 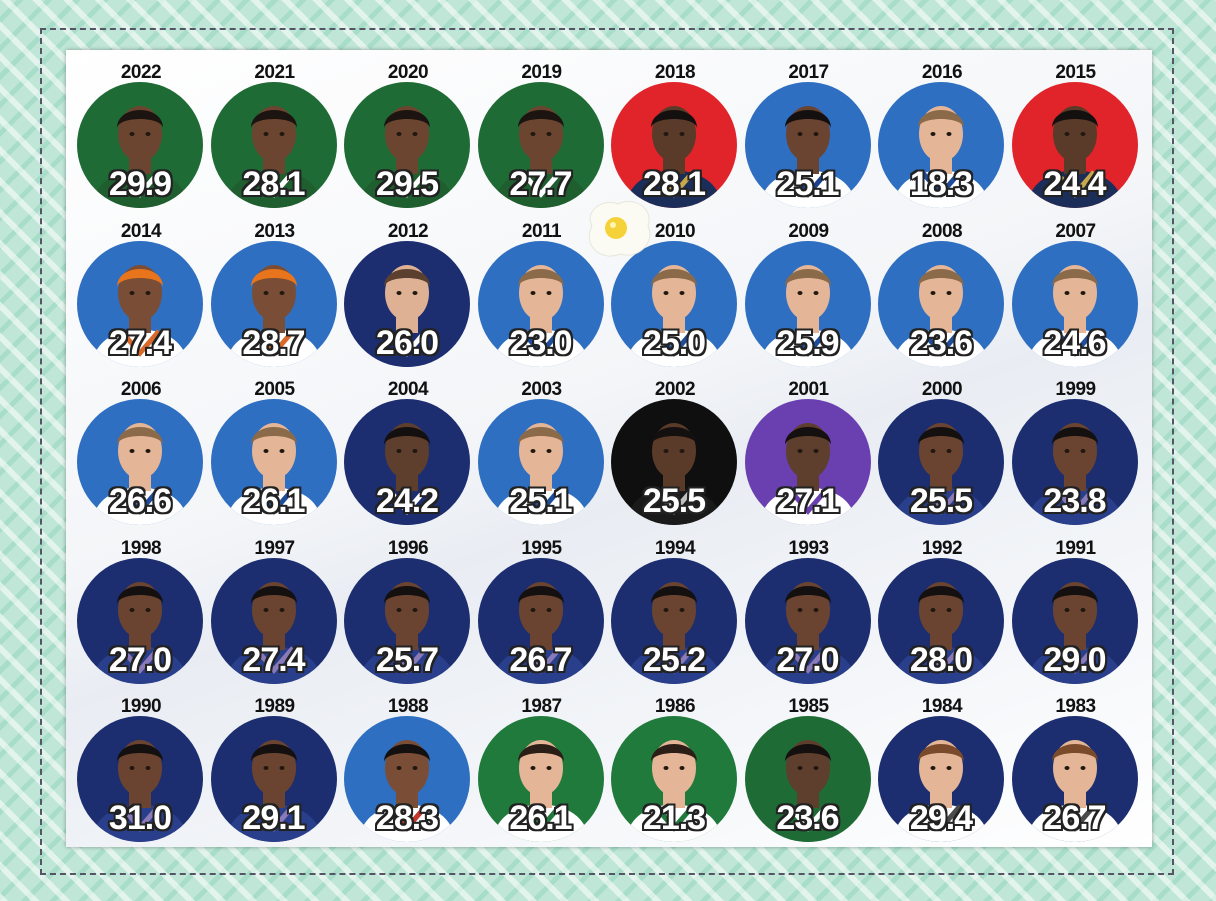 I want to click on season-year: 1999, so click(x=1075, y=389).